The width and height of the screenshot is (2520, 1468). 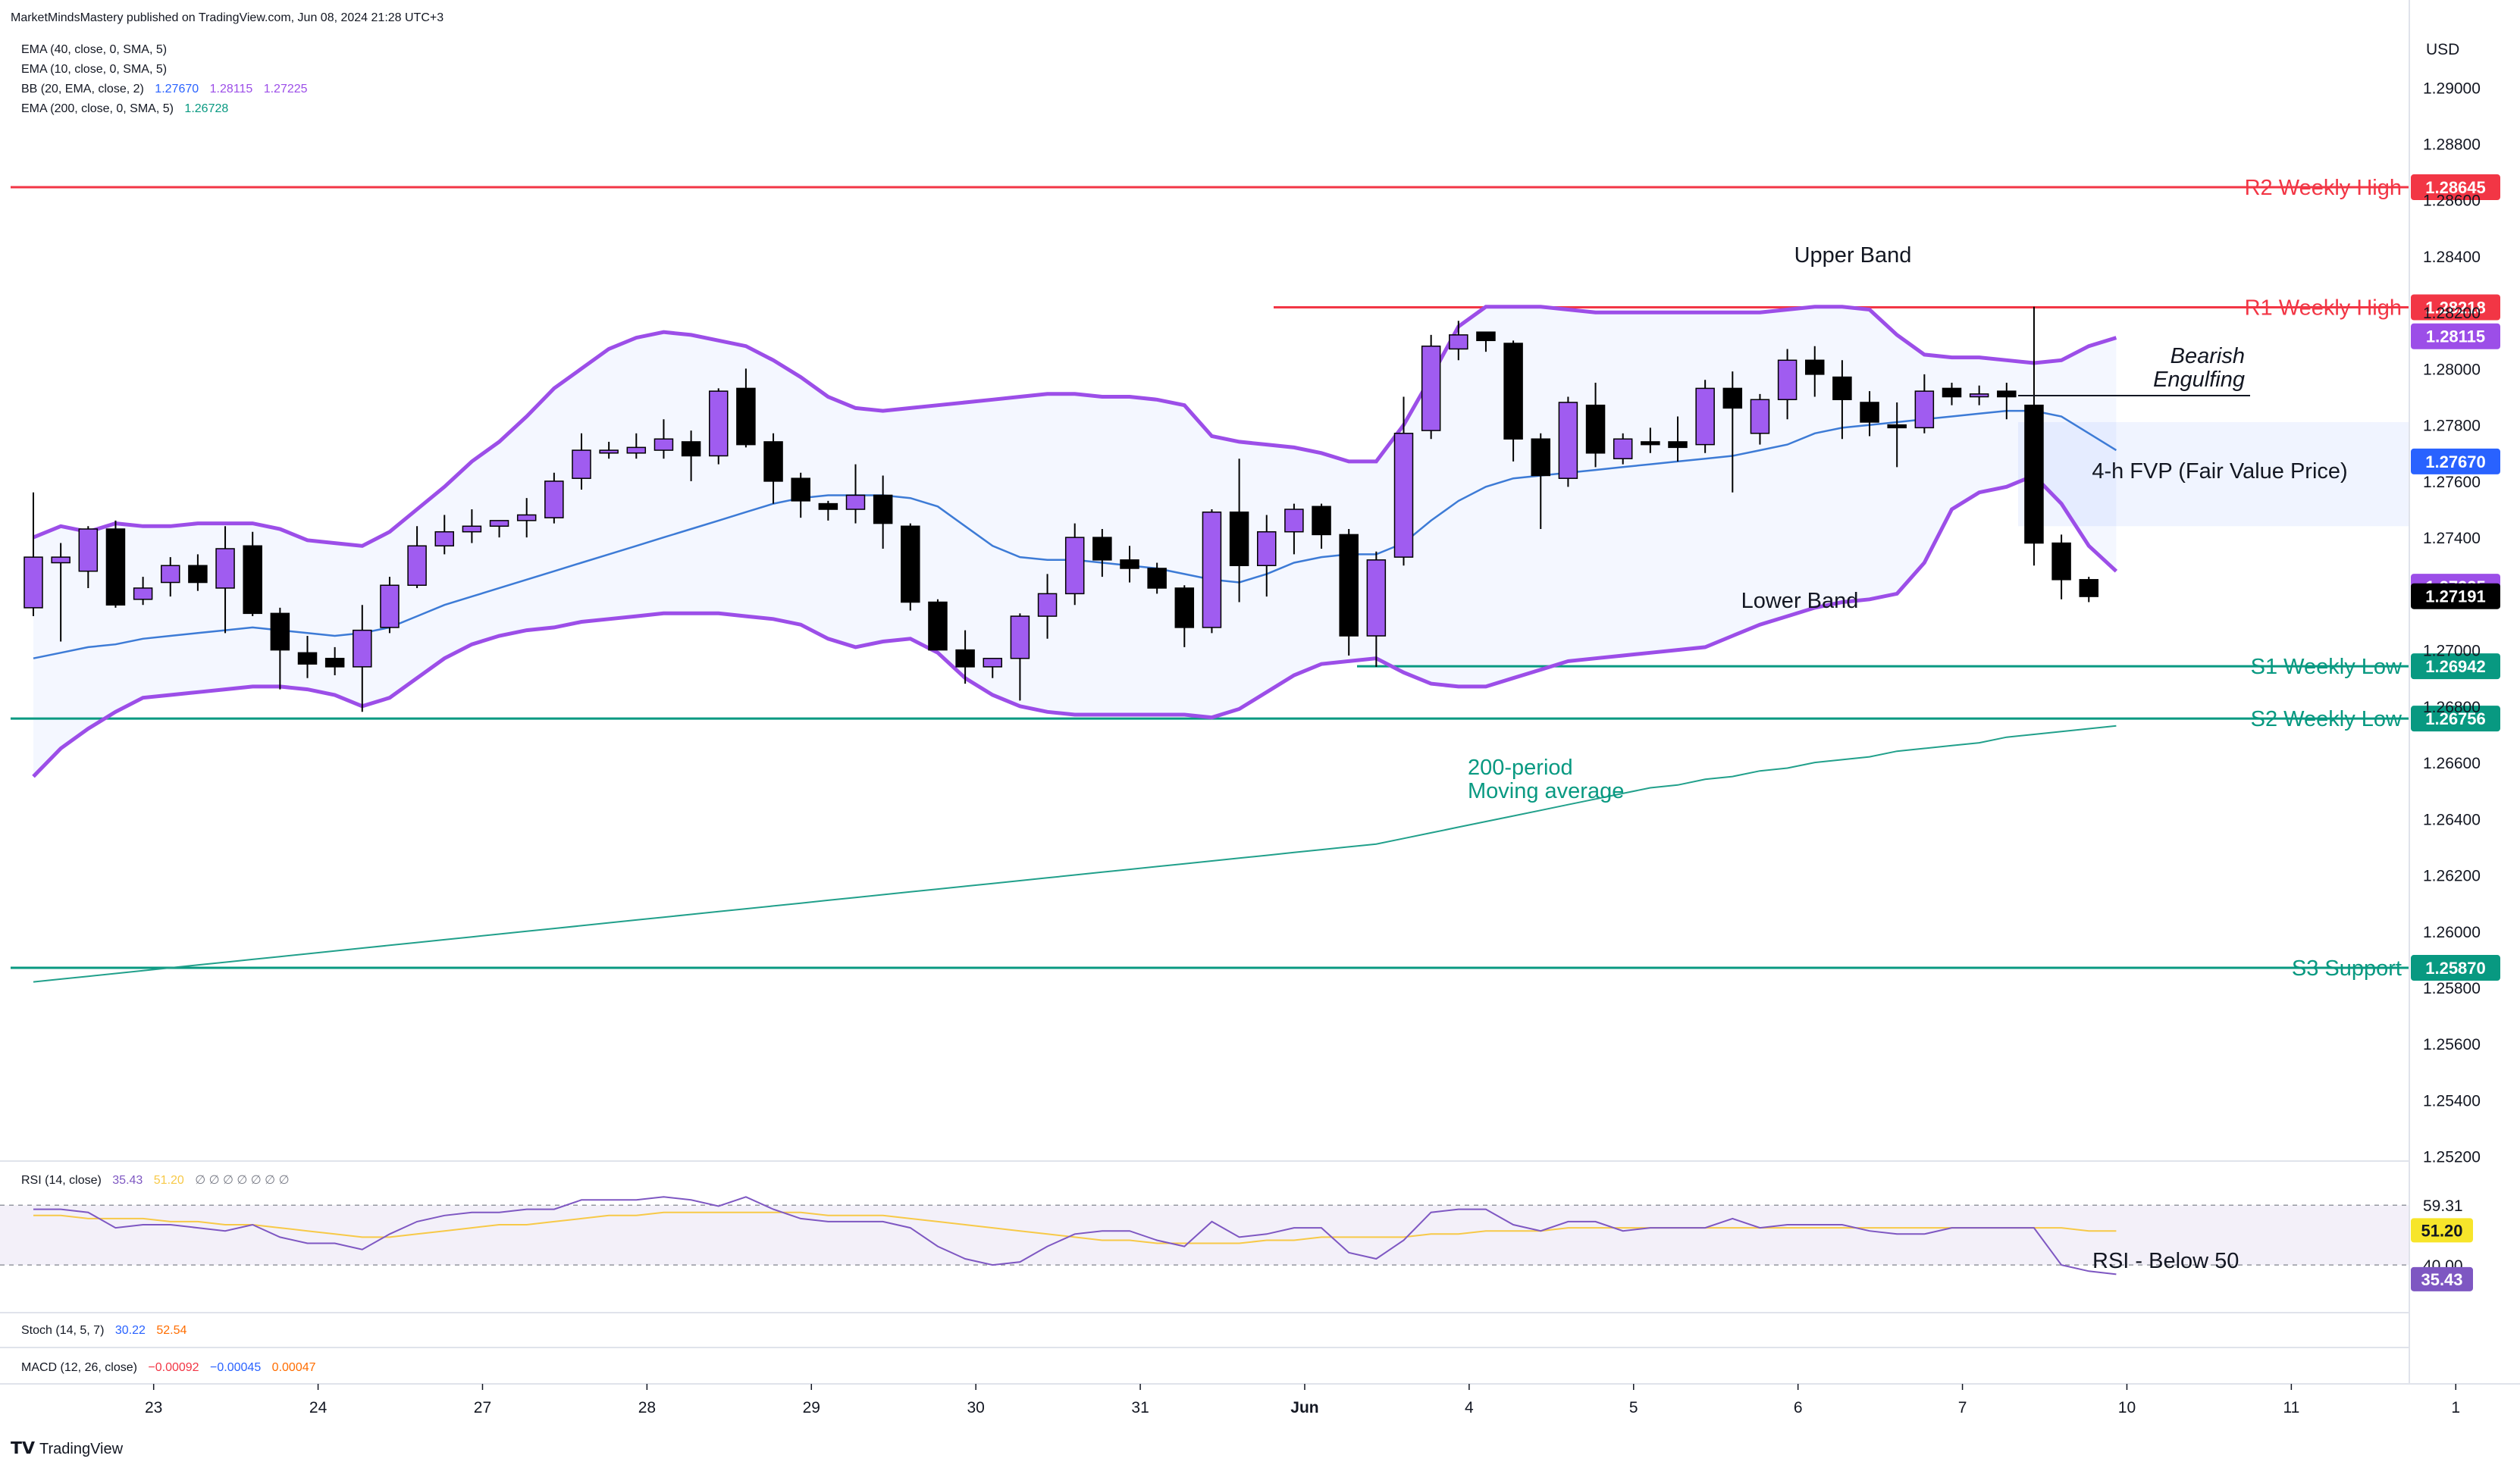 What do you see at coordinates (2199, 380) in the screenshot?
I see `annotation-engulfing: Engulfing` at bounding box center [2199, 380].